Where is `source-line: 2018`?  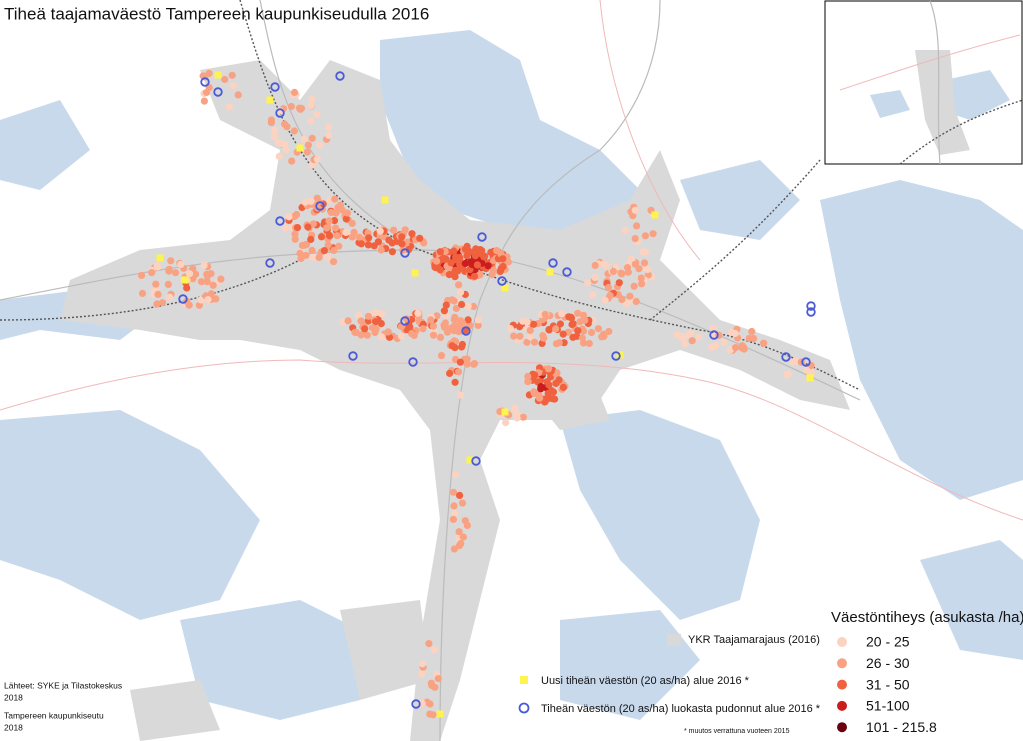
source-line: 2018 is located at coordinates (13, 697).